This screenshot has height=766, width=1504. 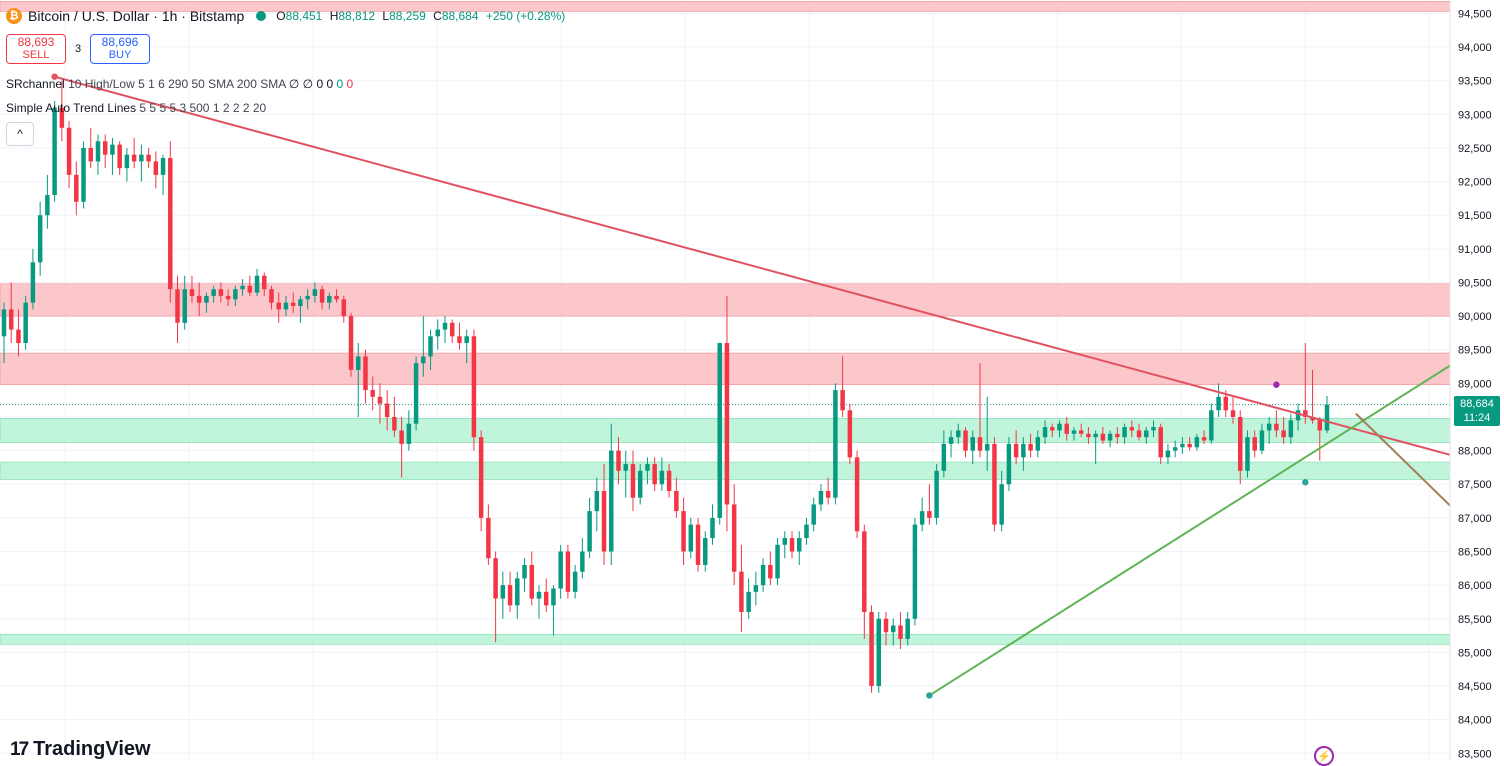 I want to click on ohlc-key-high: H, so click(x=334, y=16).